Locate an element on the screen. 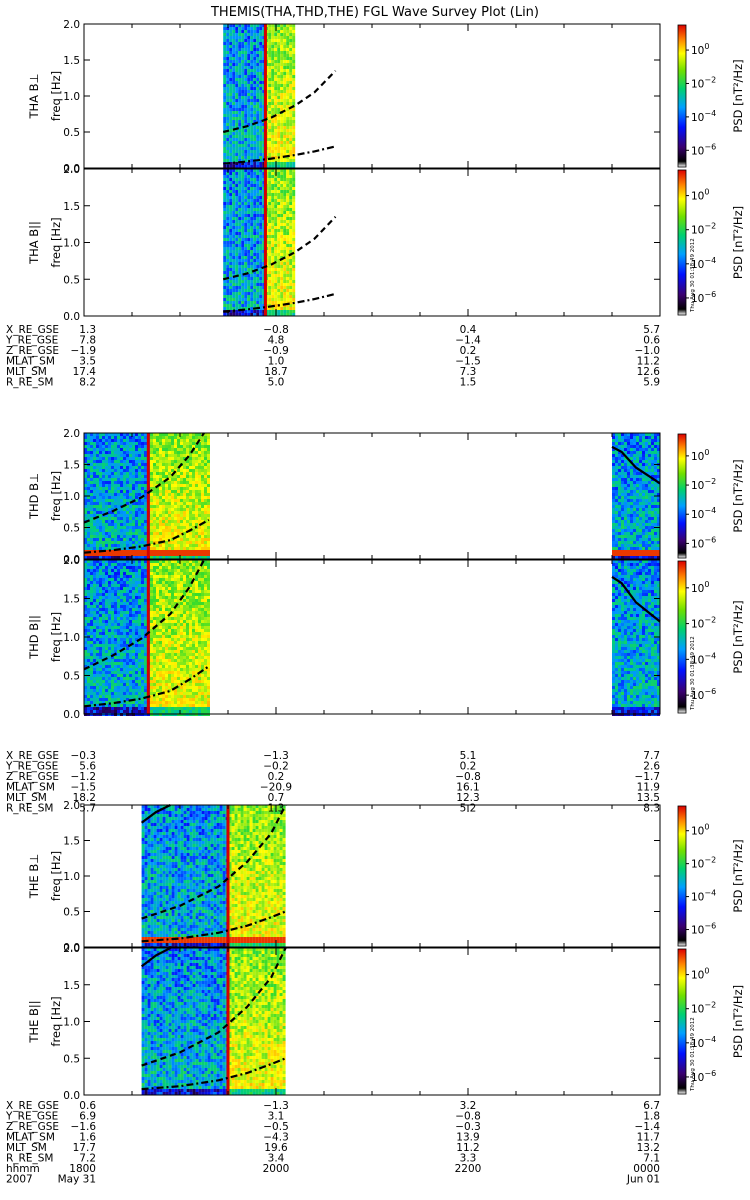 The width and height of the screenshot is (750, 1200). ephemeris-value: 7.3 is located at coordinates (468, 372).